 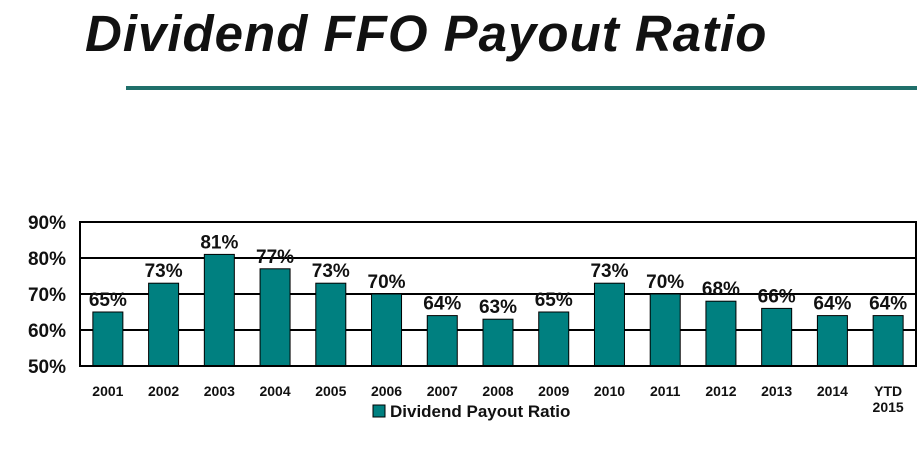 I want to click on x-tick-label: 2012, so click(x=720, y=391).